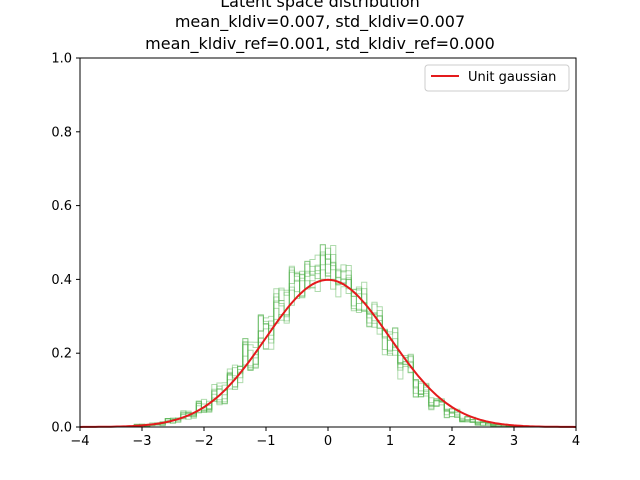  Describe the element at coordinates (265, 441) in the screenshot. I see `x-tick-label: −1` at that location.